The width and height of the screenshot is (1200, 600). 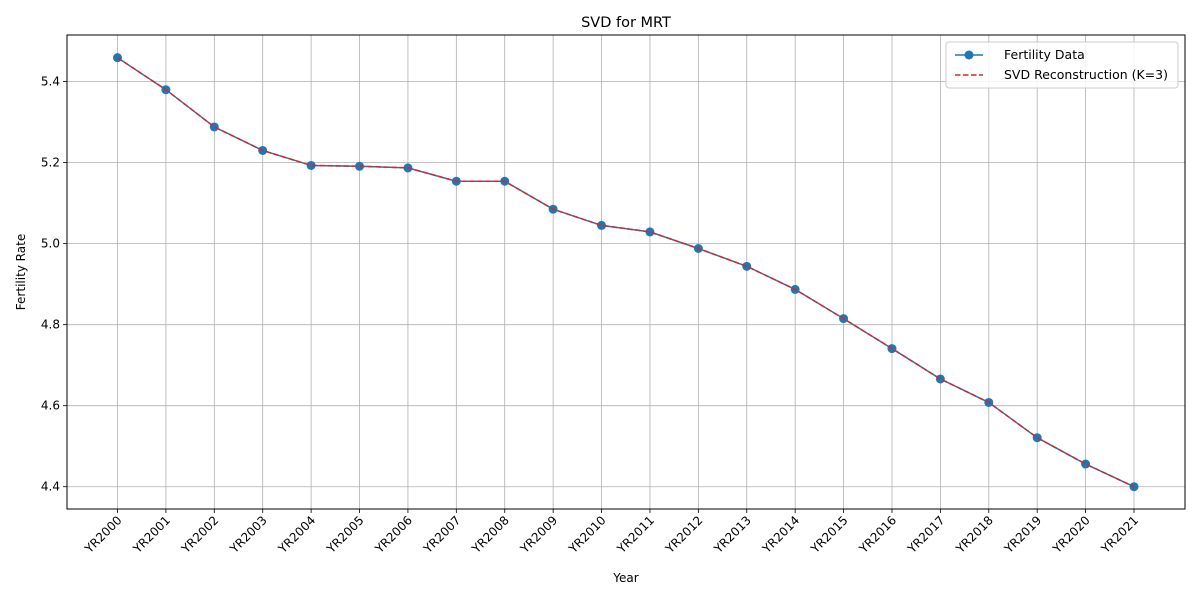 What do you see at coordinates (50, 325) in the screenshot?
I see `y-tick-label: 4.8` at bounding box center [50, 325].